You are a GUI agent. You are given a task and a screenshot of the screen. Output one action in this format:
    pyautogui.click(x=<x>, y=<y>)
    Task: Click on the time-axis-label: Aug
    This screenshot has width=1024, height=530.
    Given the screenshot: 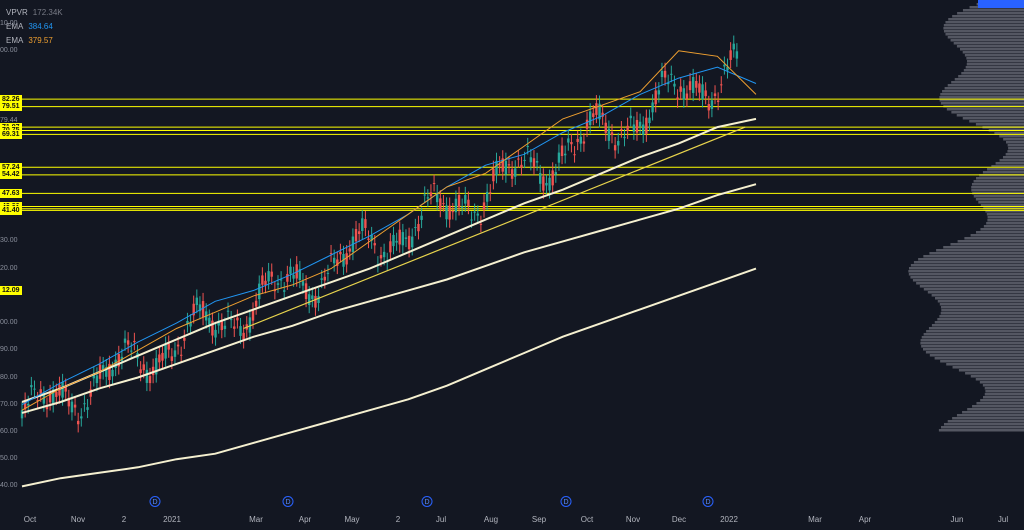 What is the action you would take?
    pyautogui.click(x=491, y=519)
    